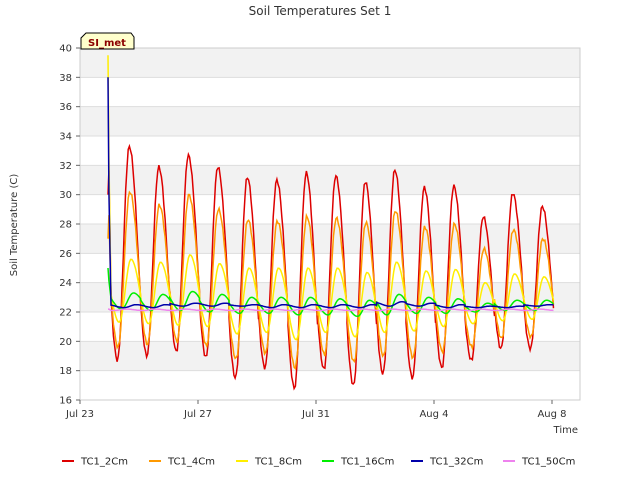 The height and width of the screenshot is (480, 640). What do you see at coordinates (191, 462) in the screenshot?
I see `legend-label: TC1_4Cm` at bounding box center [191, 462].